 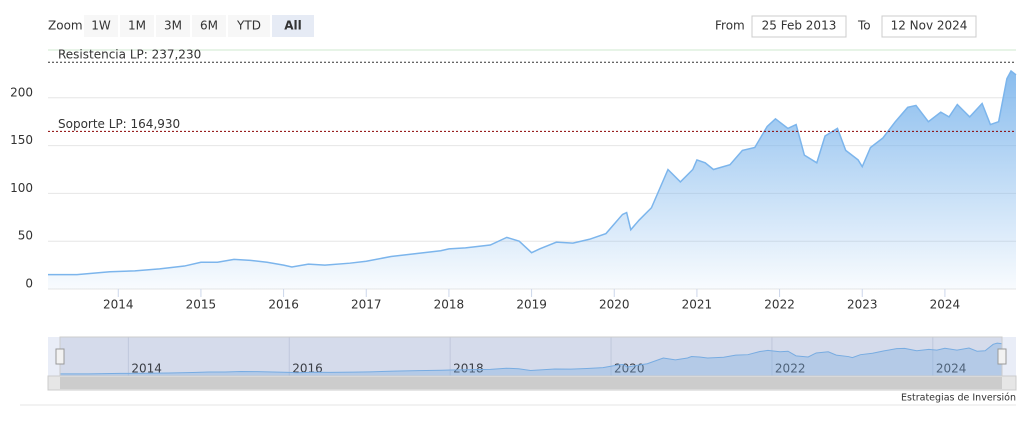 I want to click on to-input, so click(x=929, y=26).